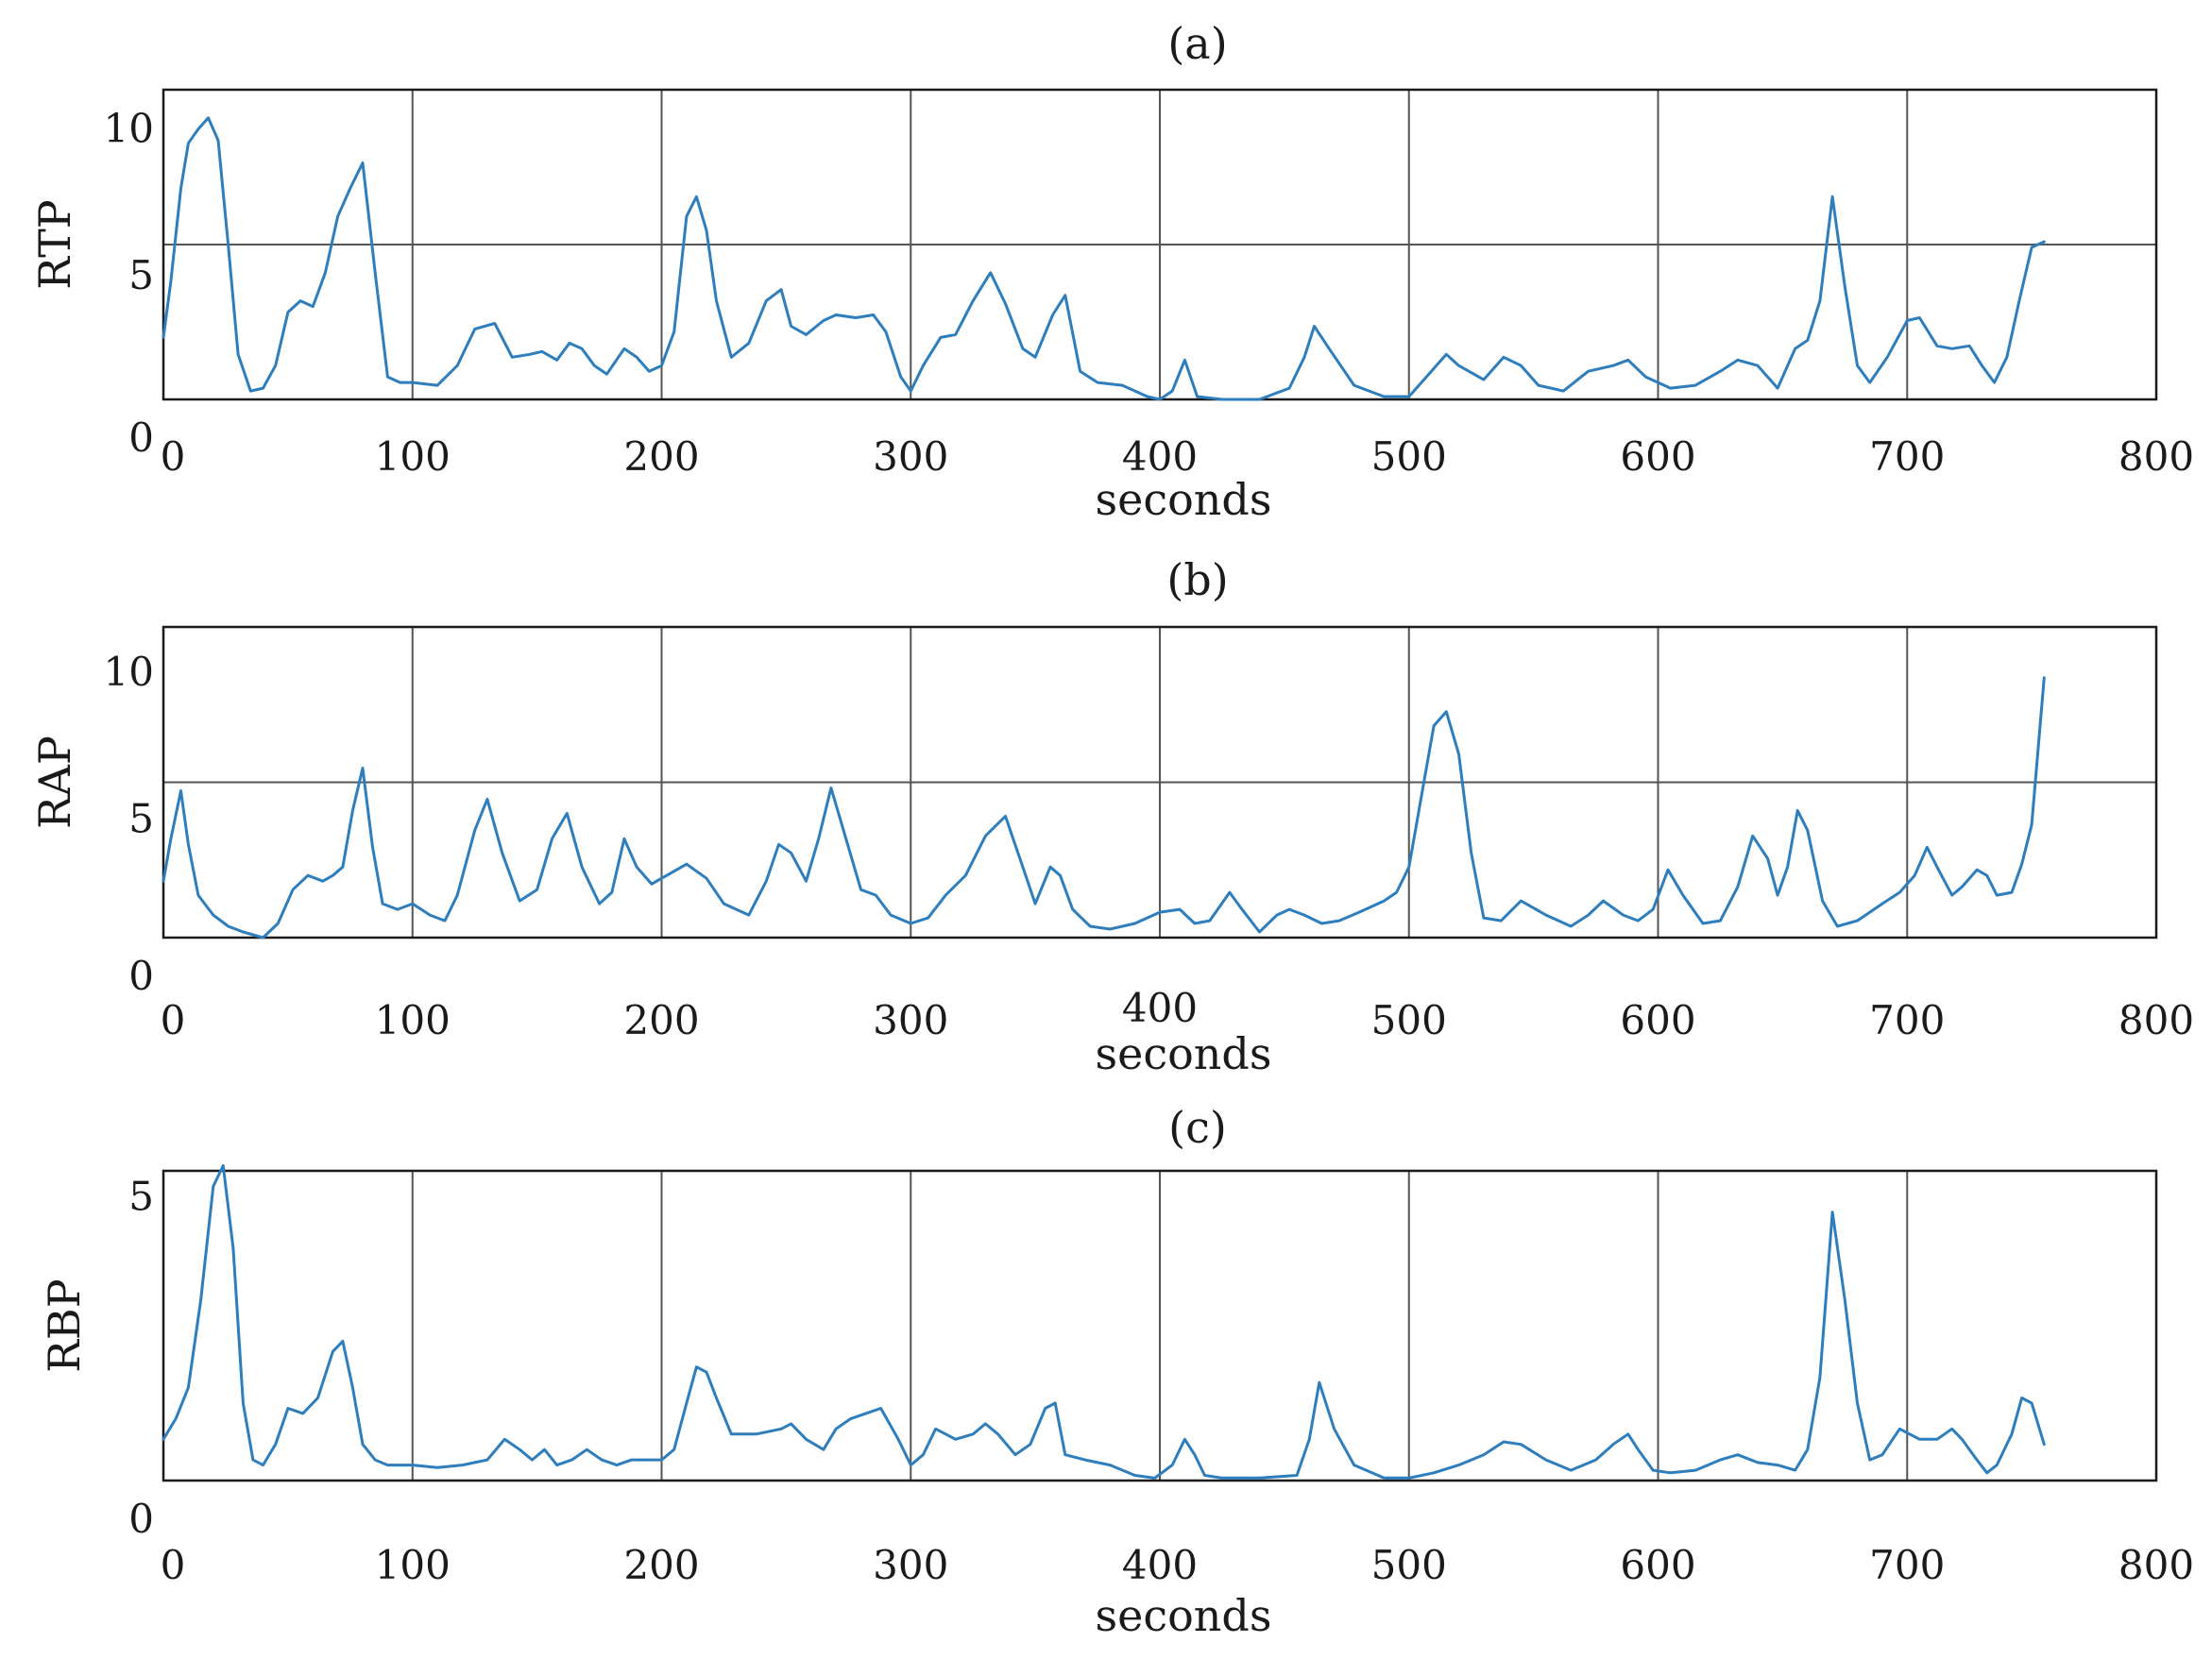 The width and height of the screenshot is (2212, 1676). I want to click on panel-title: (c), so click(1197, 1127).